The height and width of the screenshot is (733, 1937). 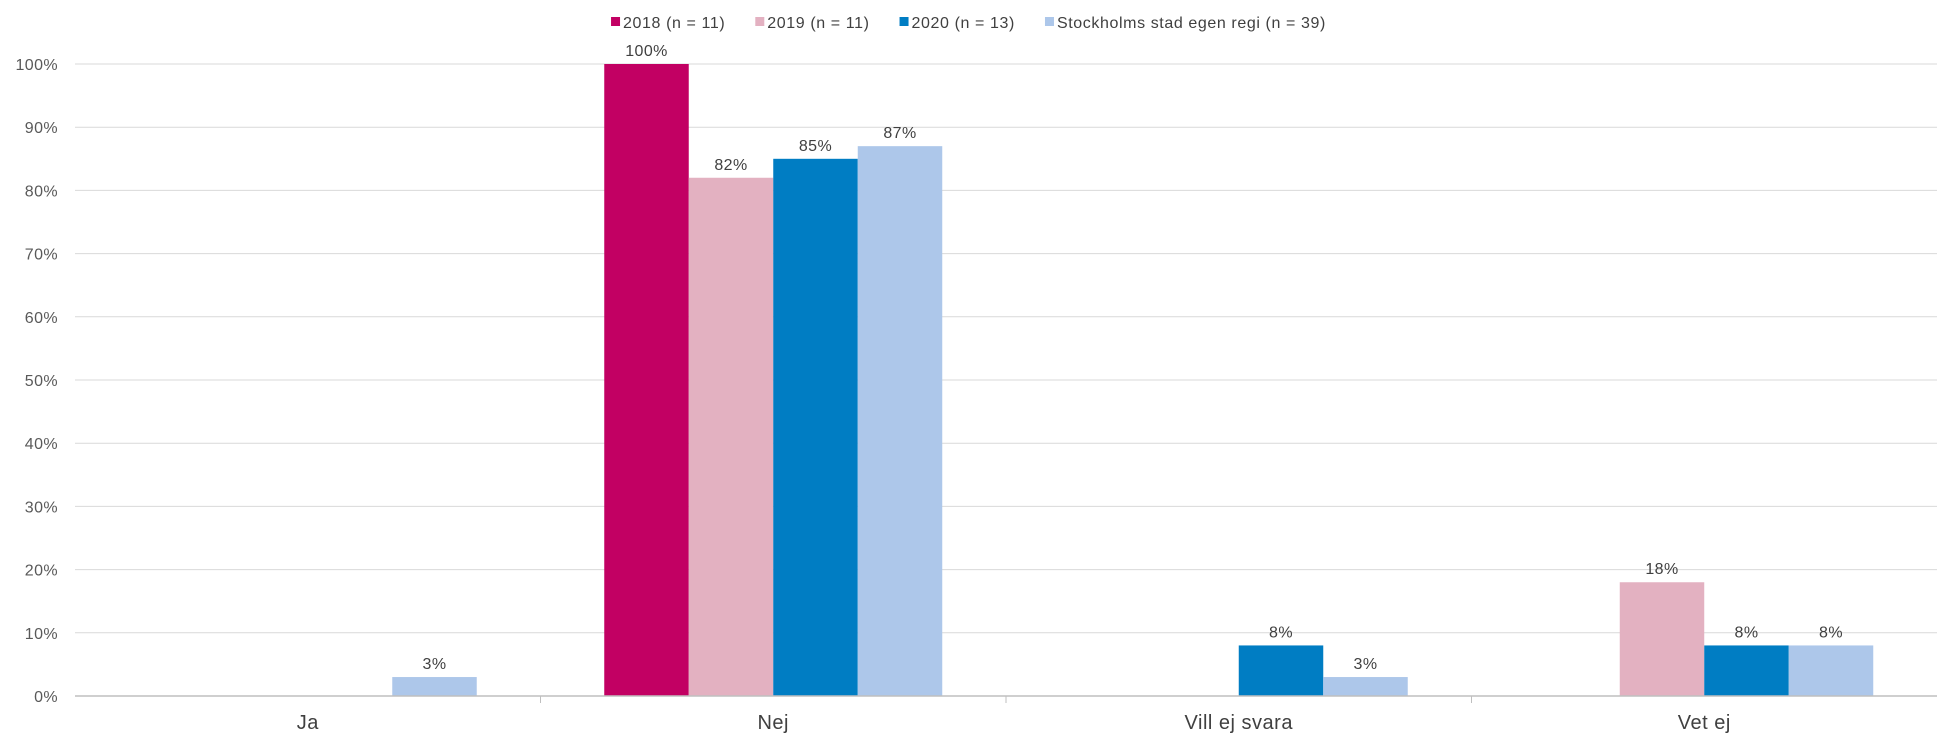 What do you see at coordinates (41, 444) in the screenshot?
I see `y-tick-label: 40%` at bounding box center [41, 444].